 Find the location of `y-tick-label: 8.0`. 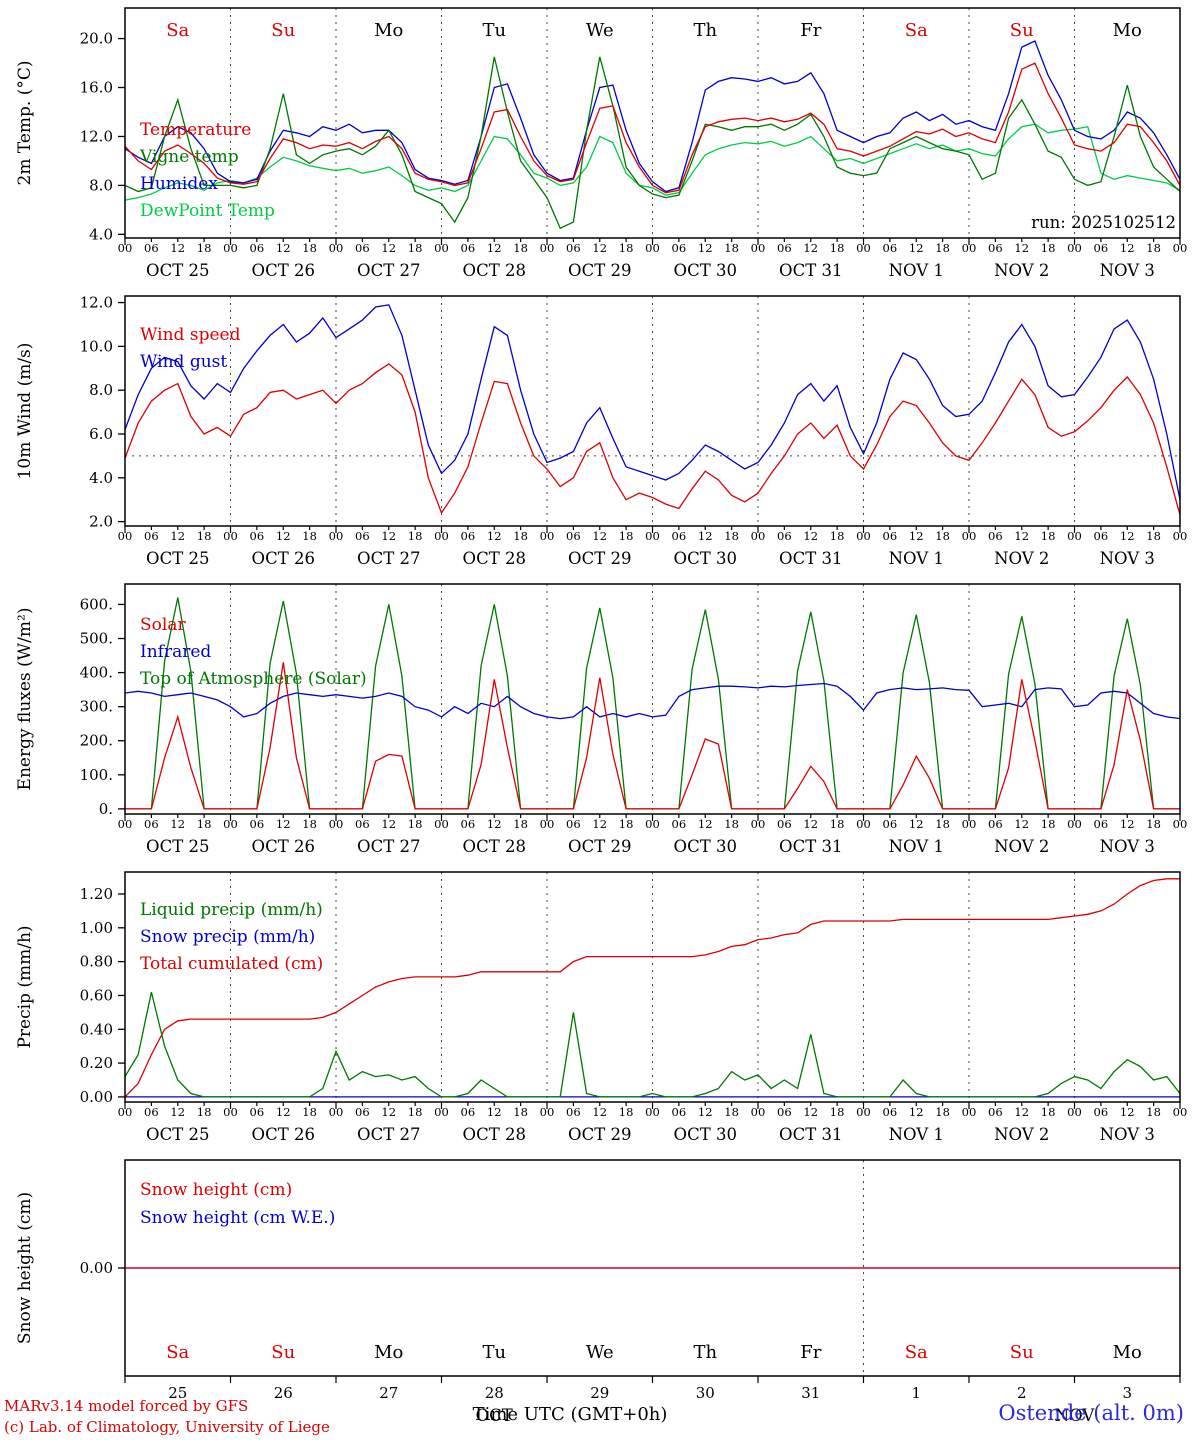

y-tick-label: 8.0 is located at coordinates (101, 185).